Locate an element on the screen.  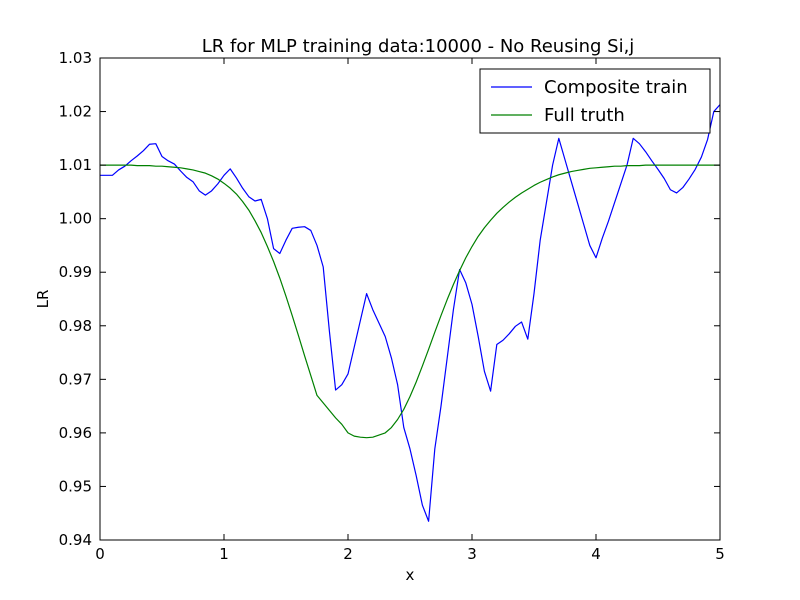
legend-box is located at coordinates (595, 101).